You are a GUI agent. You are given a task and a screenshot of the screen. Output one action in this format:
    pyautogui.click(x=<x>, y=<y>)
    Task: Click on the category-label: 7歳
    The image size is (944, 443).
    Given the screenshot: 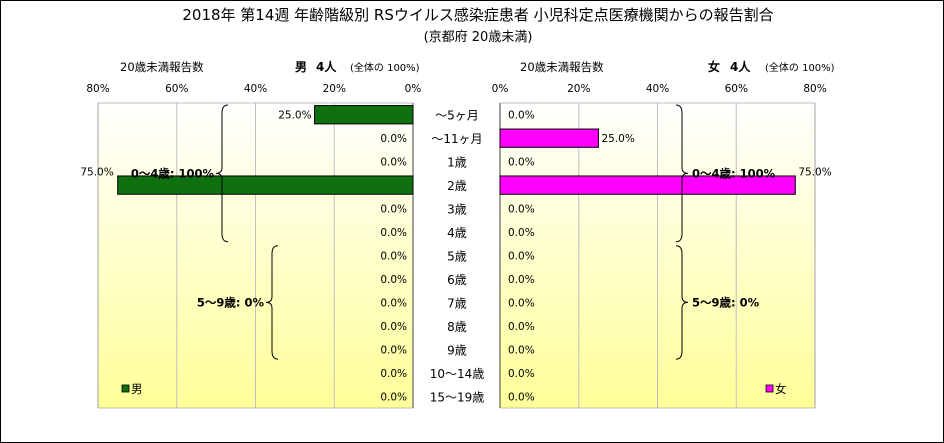 What is the action you would take?
    pyautogui.click(x=457, y=303)
    